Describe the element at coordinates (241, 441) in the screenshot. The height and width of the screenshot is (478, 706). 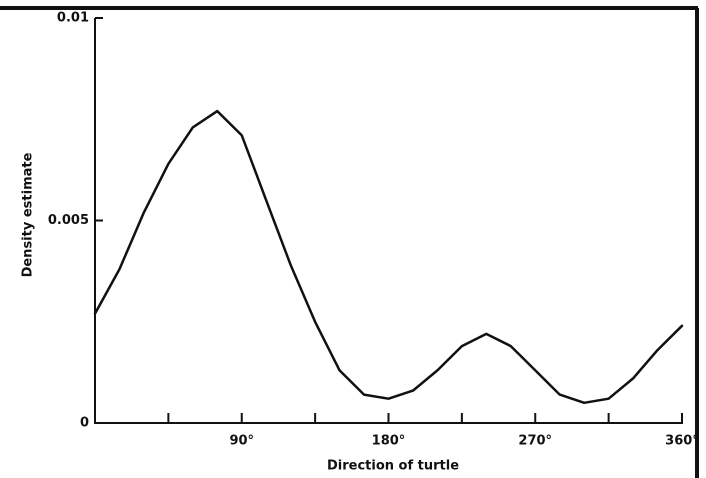
I see `x-tick-label: 90°` at that location.